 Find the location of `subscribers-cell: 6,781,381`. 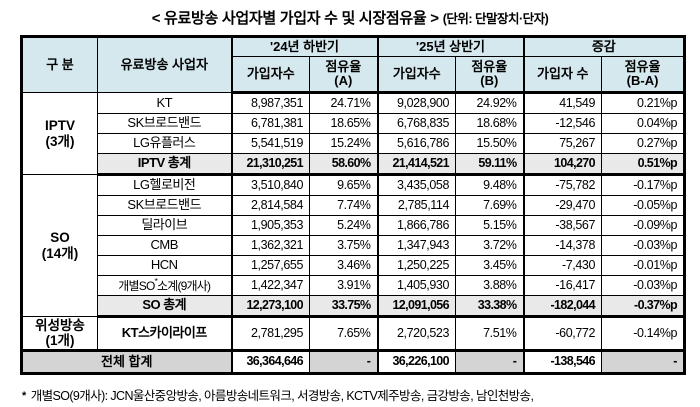

subscribers-cell: 6,781,381 is located at coordinates (270, 123).